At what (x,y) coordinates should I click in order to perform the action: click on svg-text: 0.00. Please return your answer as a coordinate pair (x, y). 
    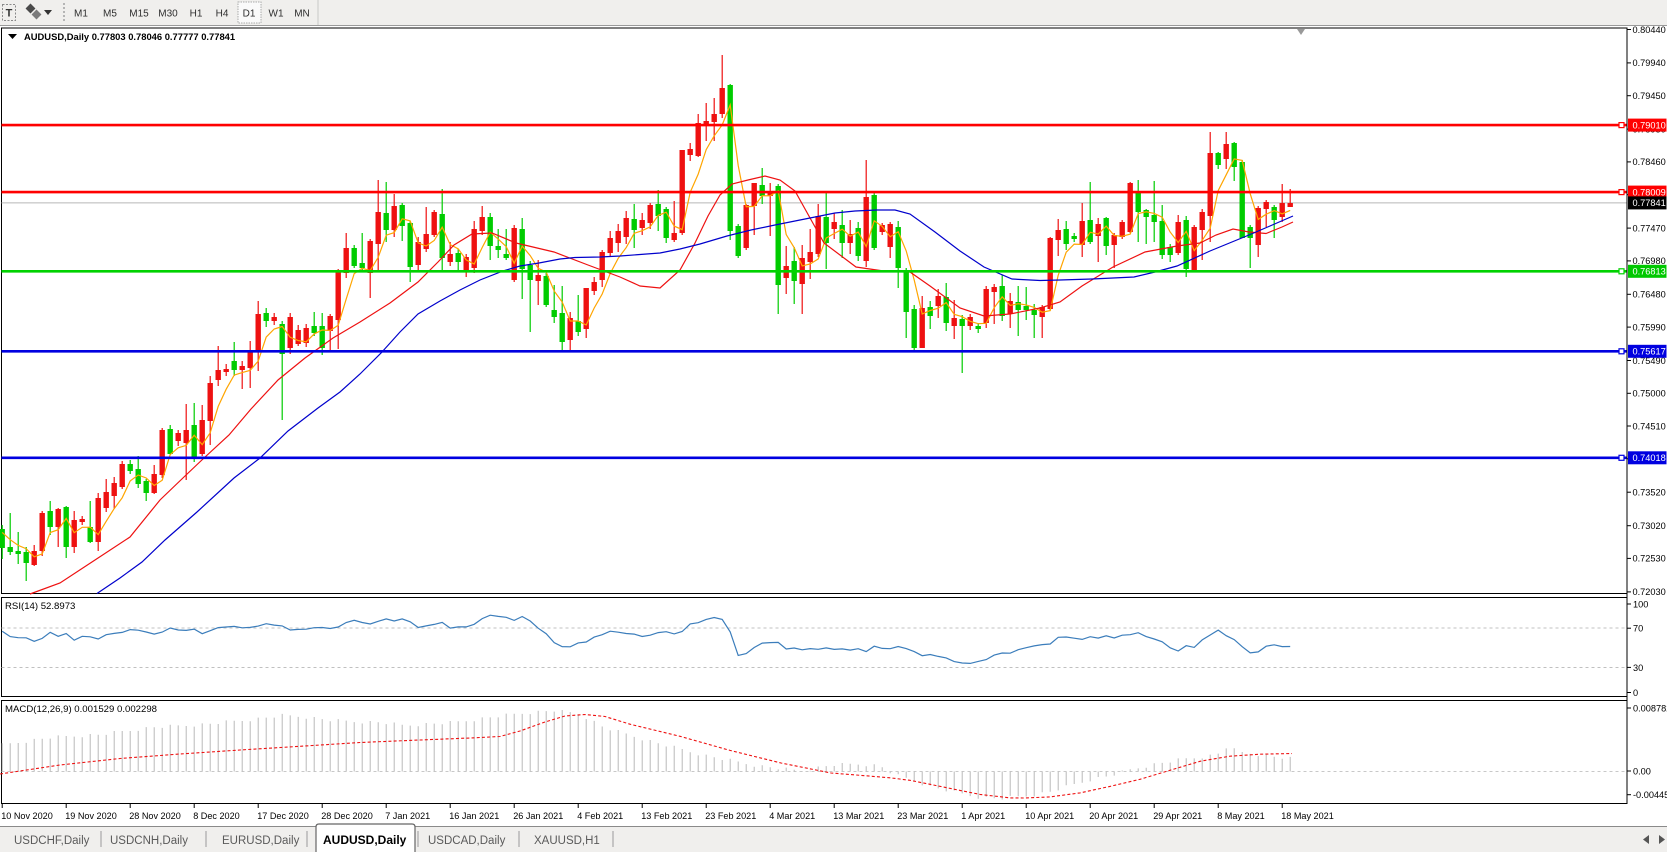
    Looking at the image, I should click on (1642, 772).